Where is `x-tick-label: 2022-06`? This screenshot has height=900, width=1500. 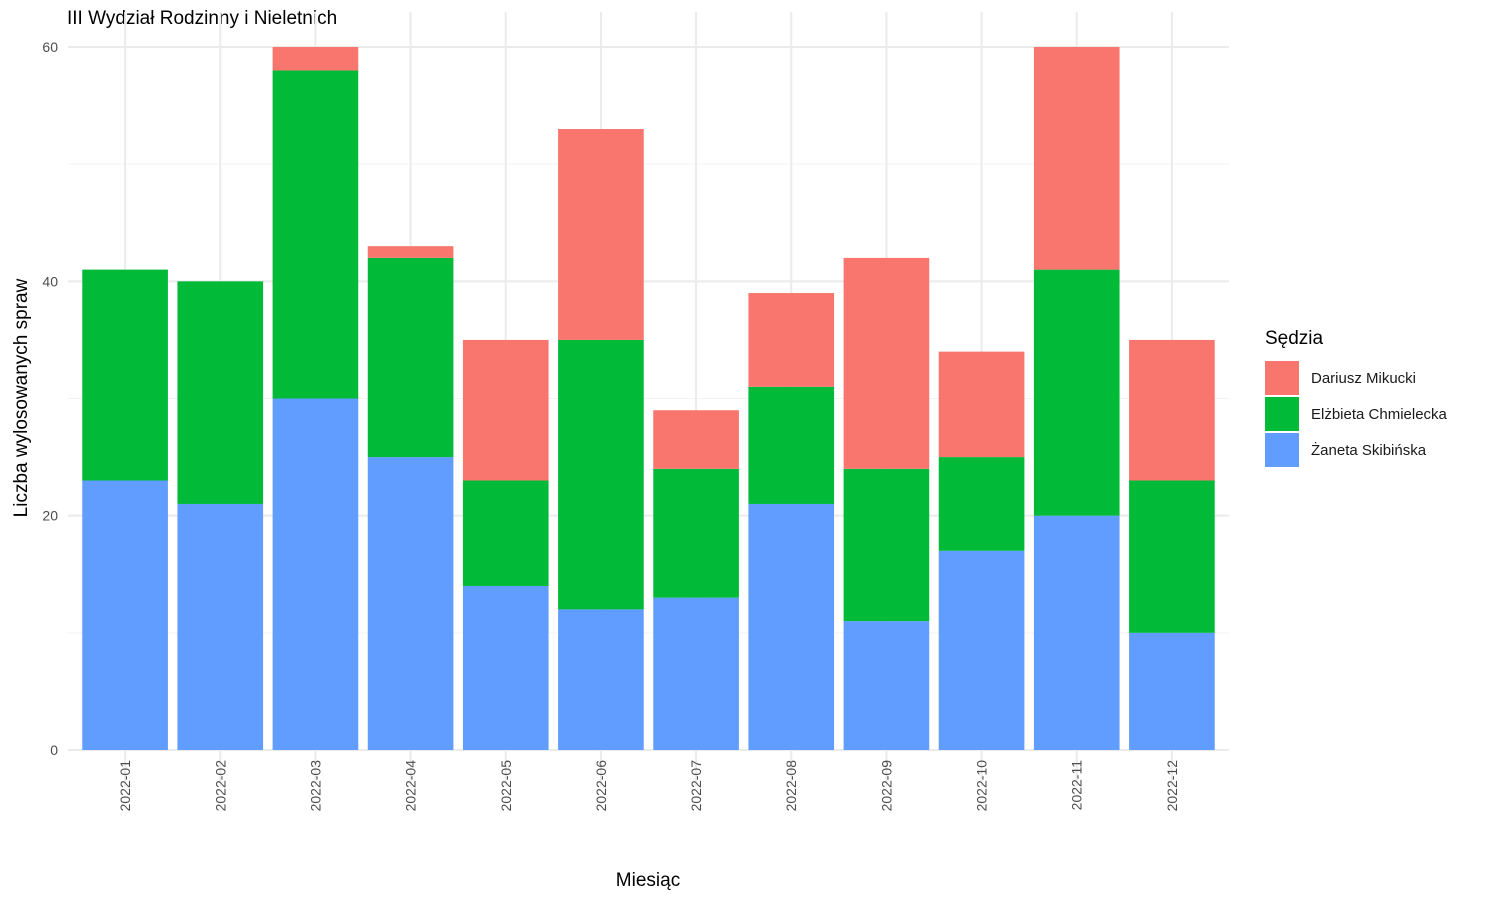
x-tick-label: 2022-06 is located at coordinates (601, 786).